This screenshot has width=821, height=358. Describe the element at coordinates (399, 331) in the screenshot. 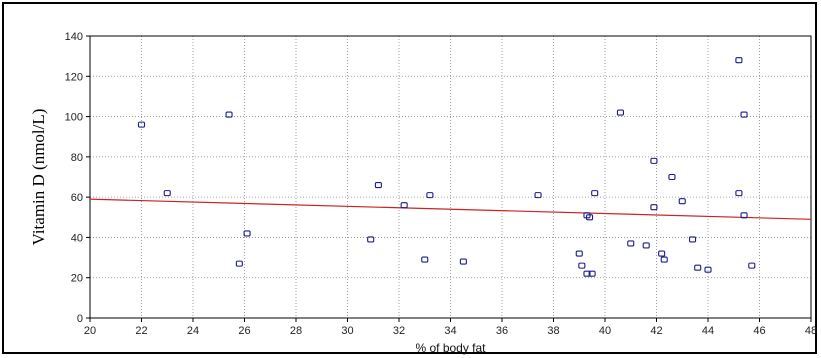

I see `x-tick-label: 32` at that location.